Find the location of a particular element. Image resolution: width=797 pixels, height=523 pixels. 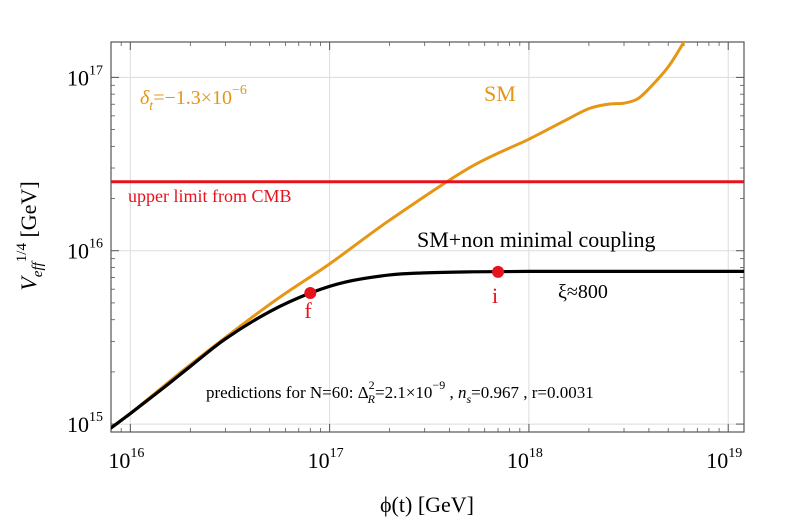

svg-text: Veff1/4 [GeV] is located at coordinates (30, 235).